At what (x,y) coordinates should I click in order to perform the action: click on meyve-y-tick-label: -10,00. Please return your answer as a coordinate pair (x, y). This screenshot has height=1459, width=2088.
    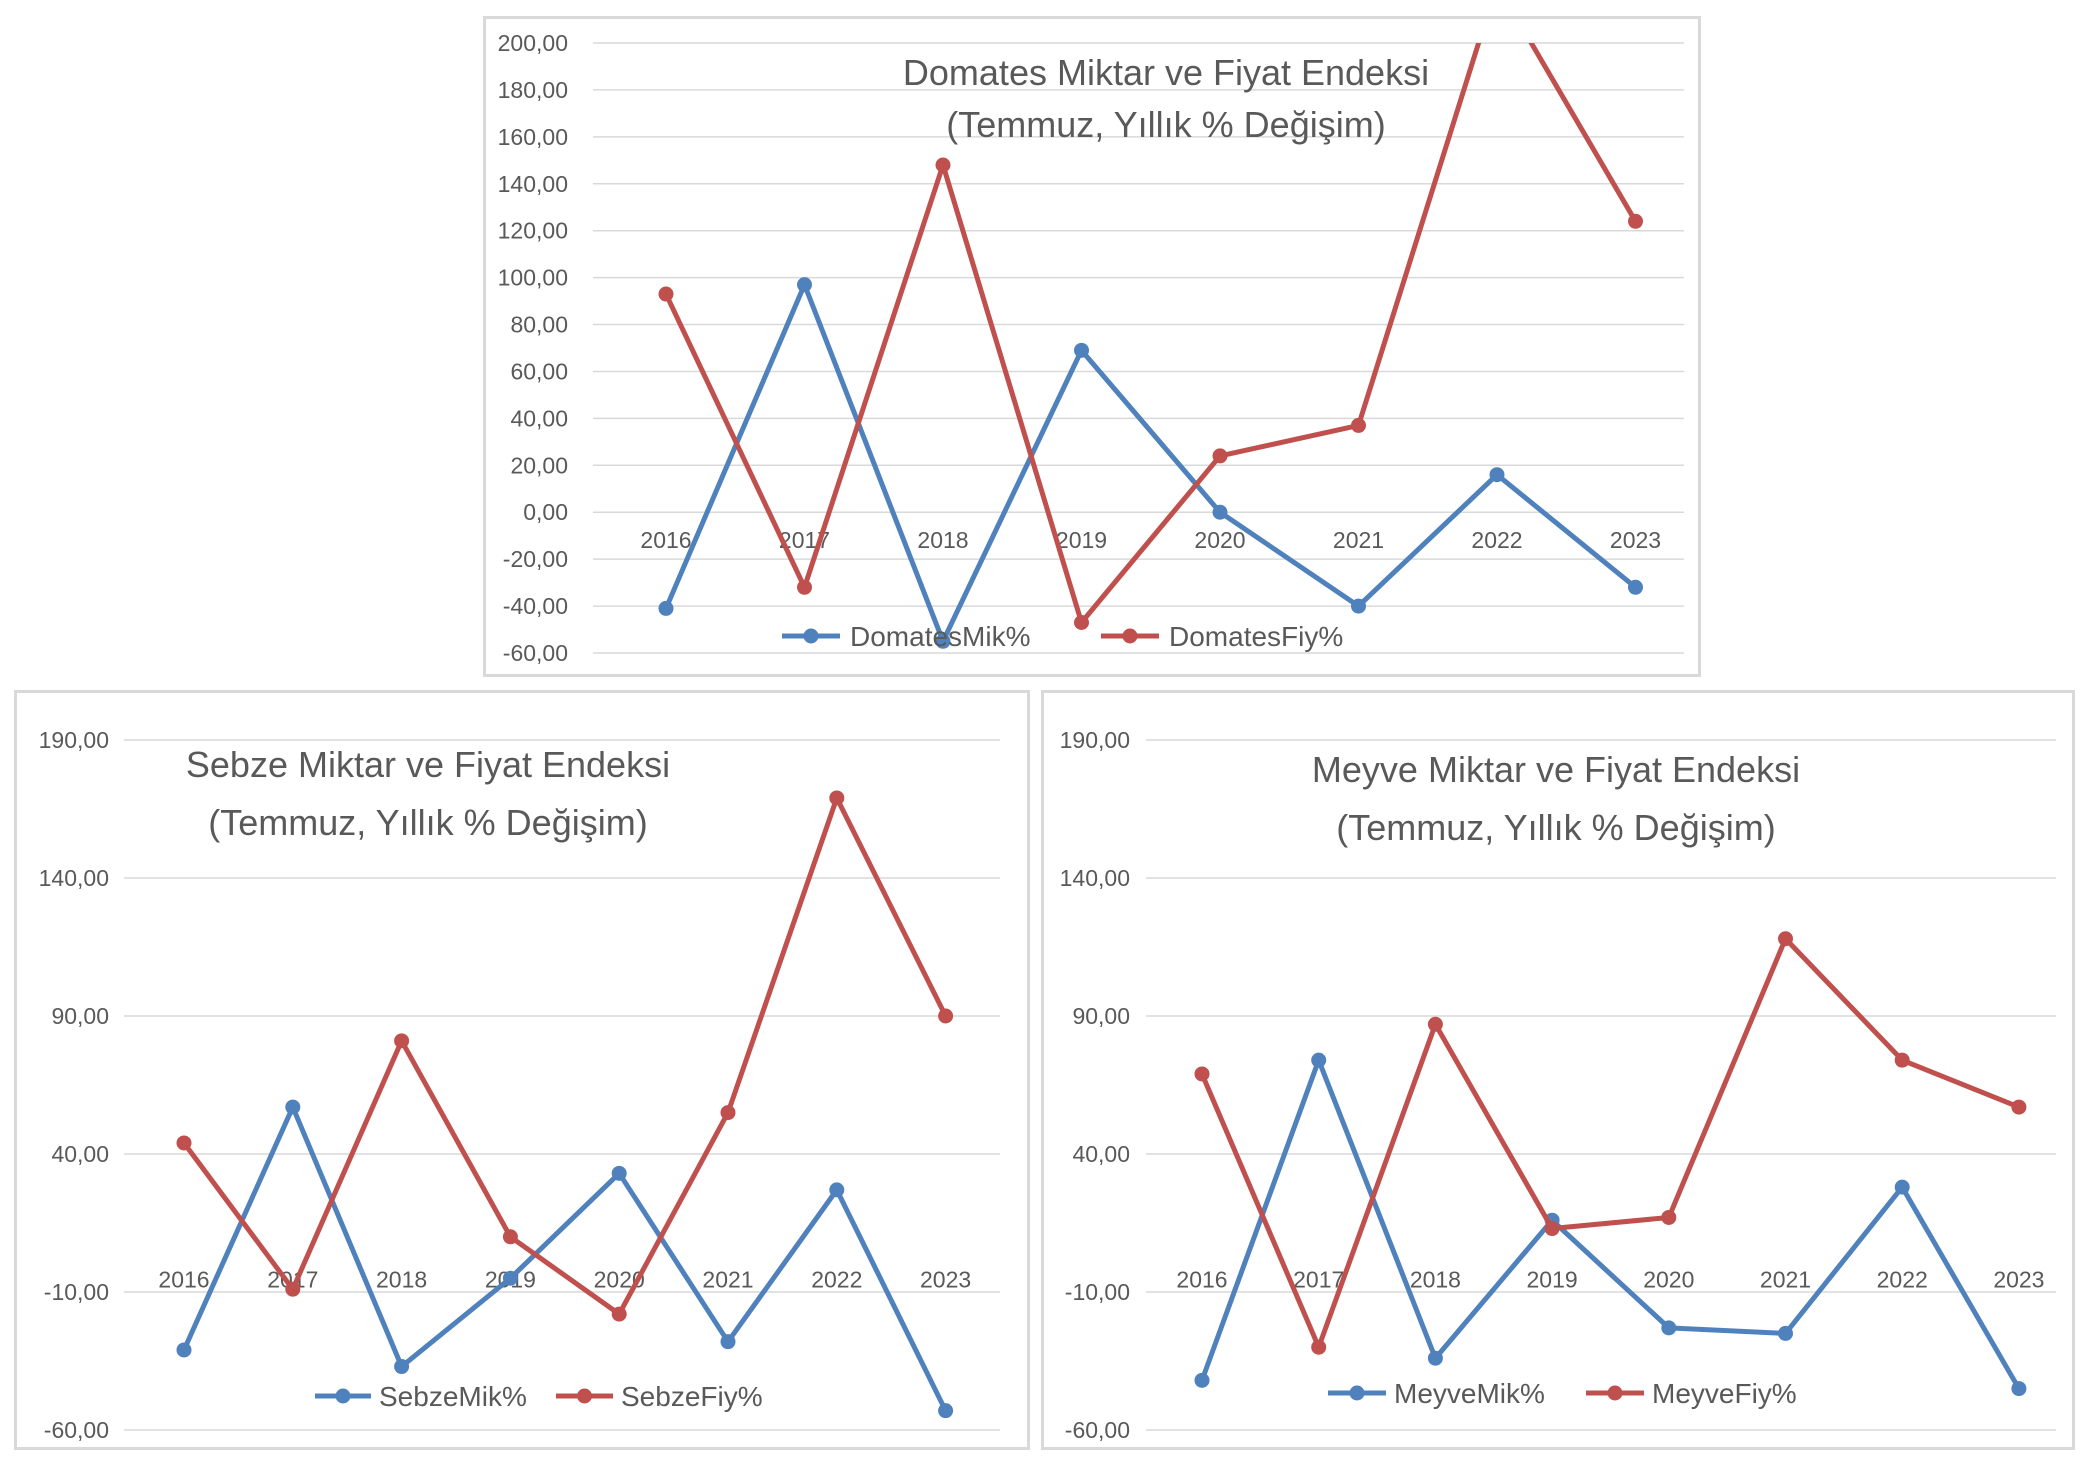
    Looking at the image, I should click on (1097, 1292).